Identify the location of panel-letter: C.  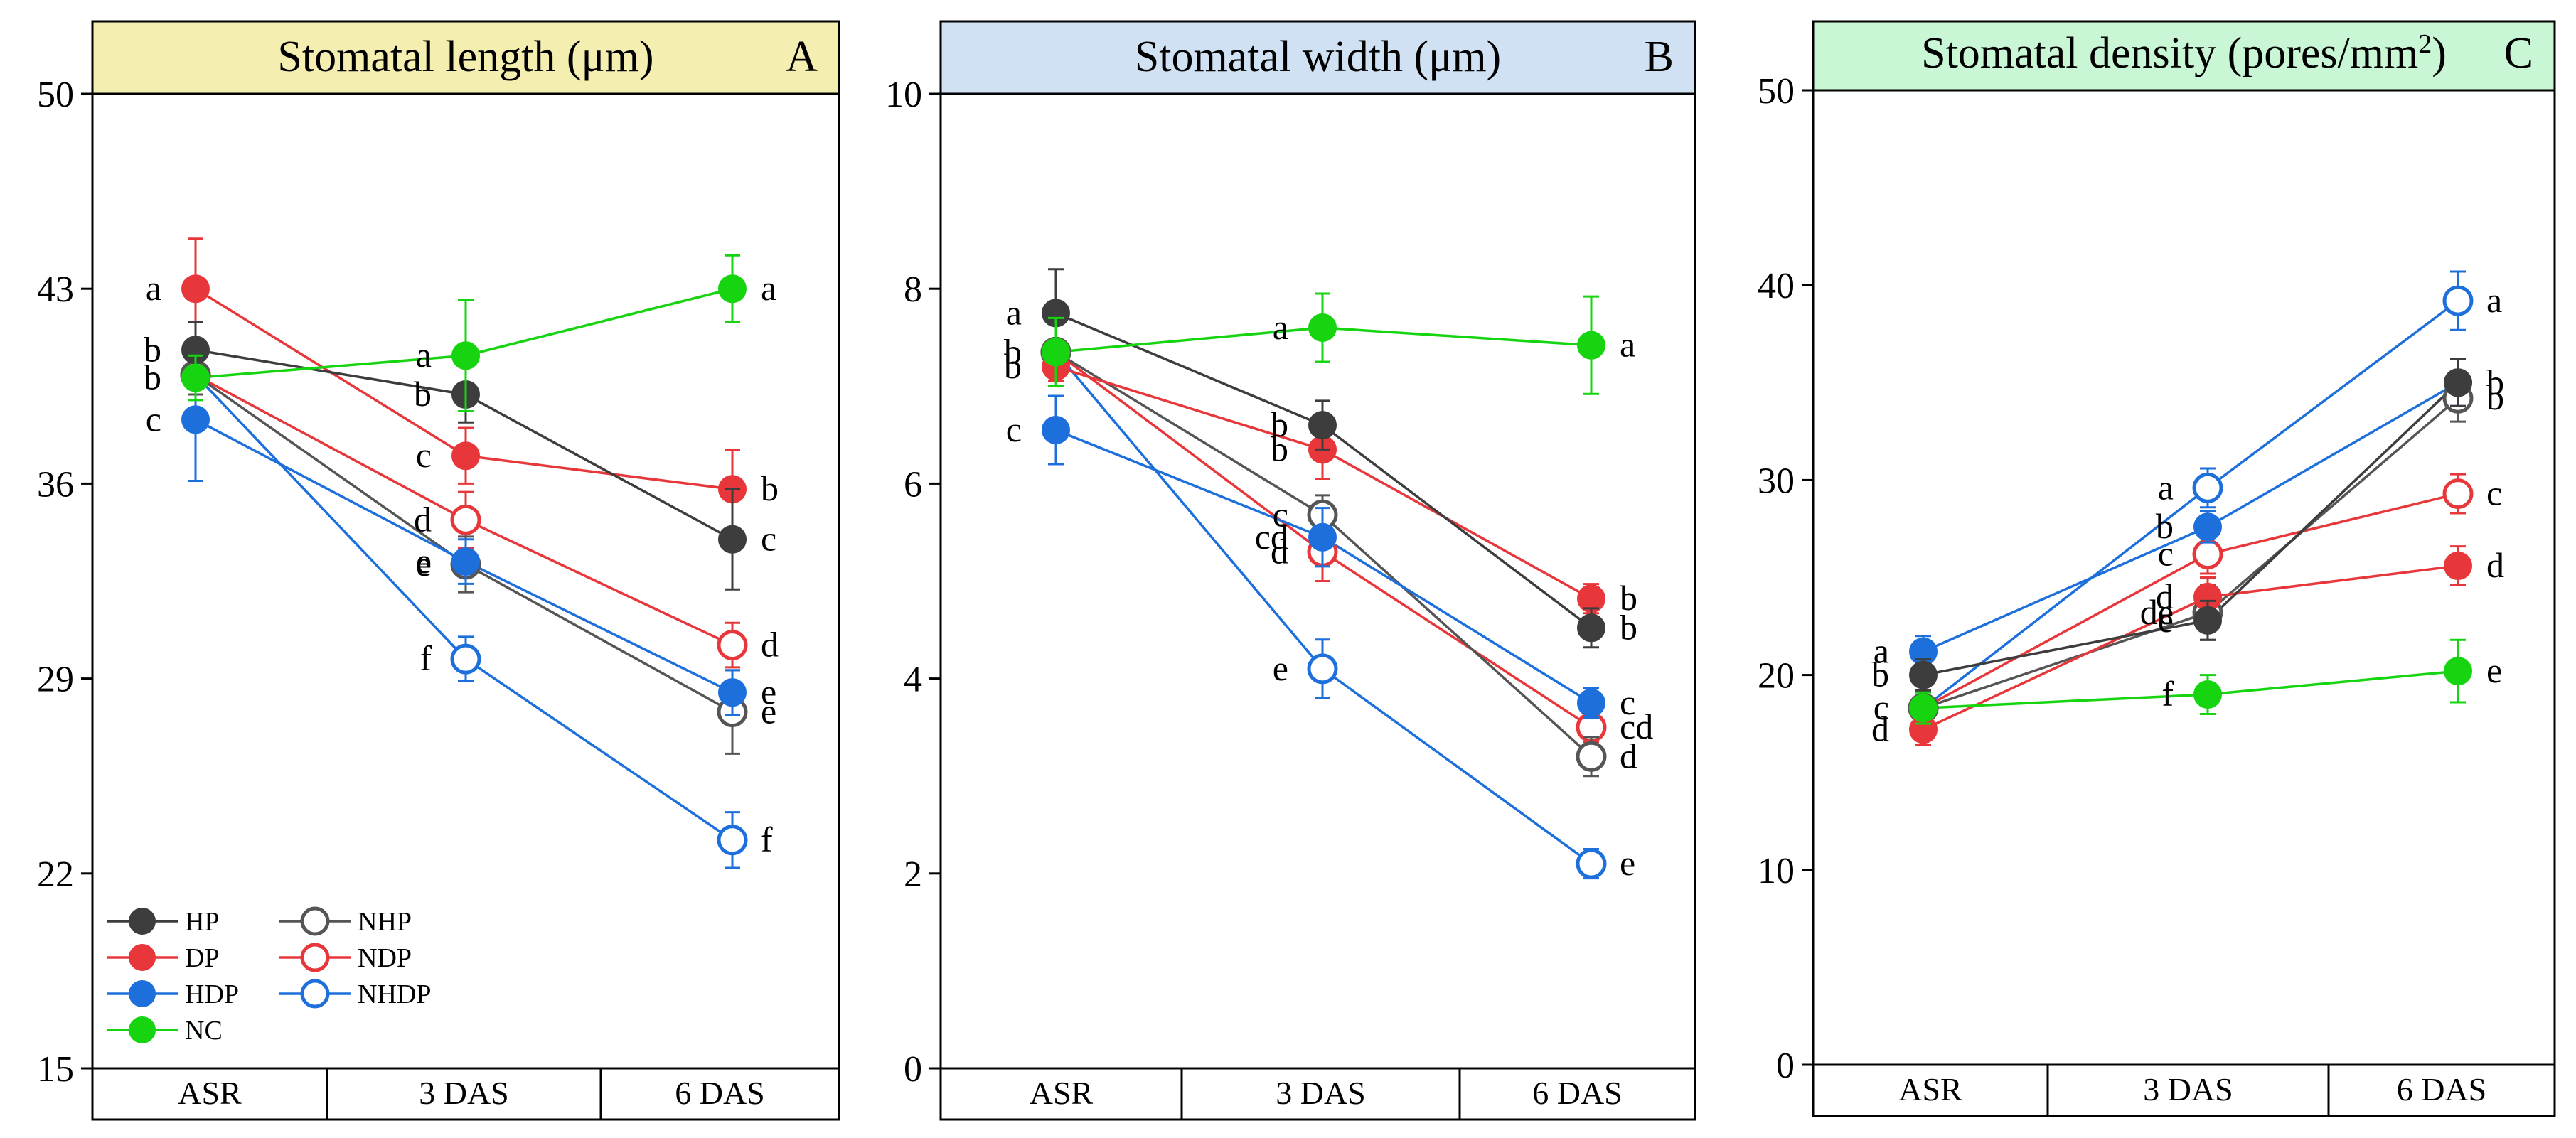
(2518, 53).